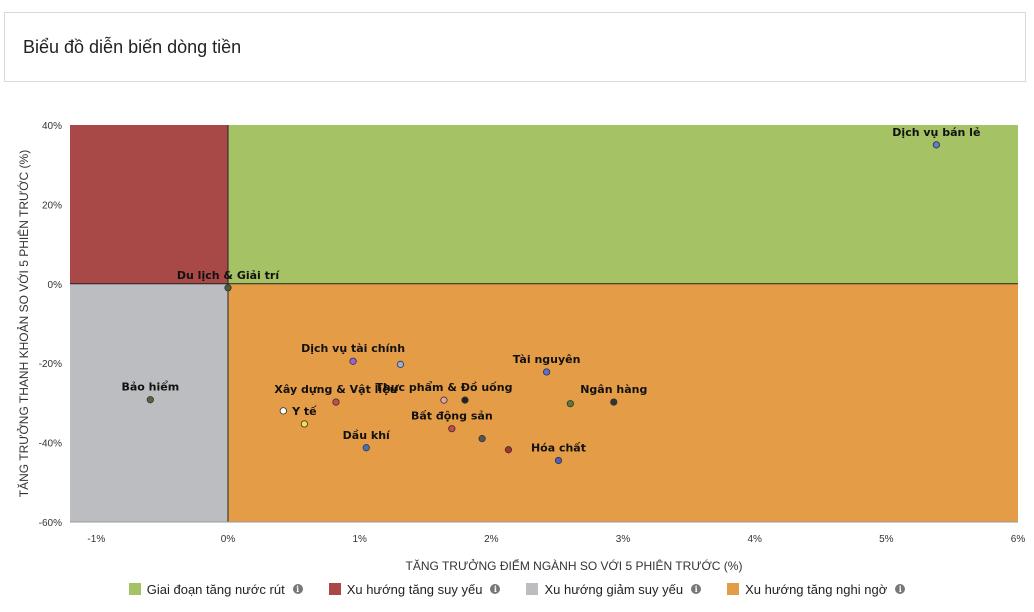 This screenshot has height=612, width=1034. Describe the element at coordinates (443, 387) in the screenshot. I see `point-label: Thực phẩm & Đồ uống` at that location.